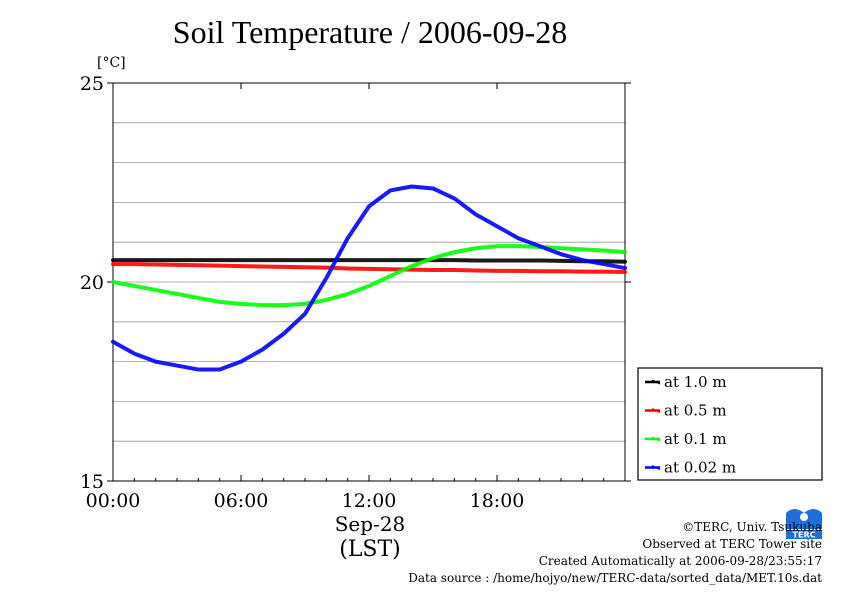  I want to click on x-tick-label: 06:00, so click(241, 501).